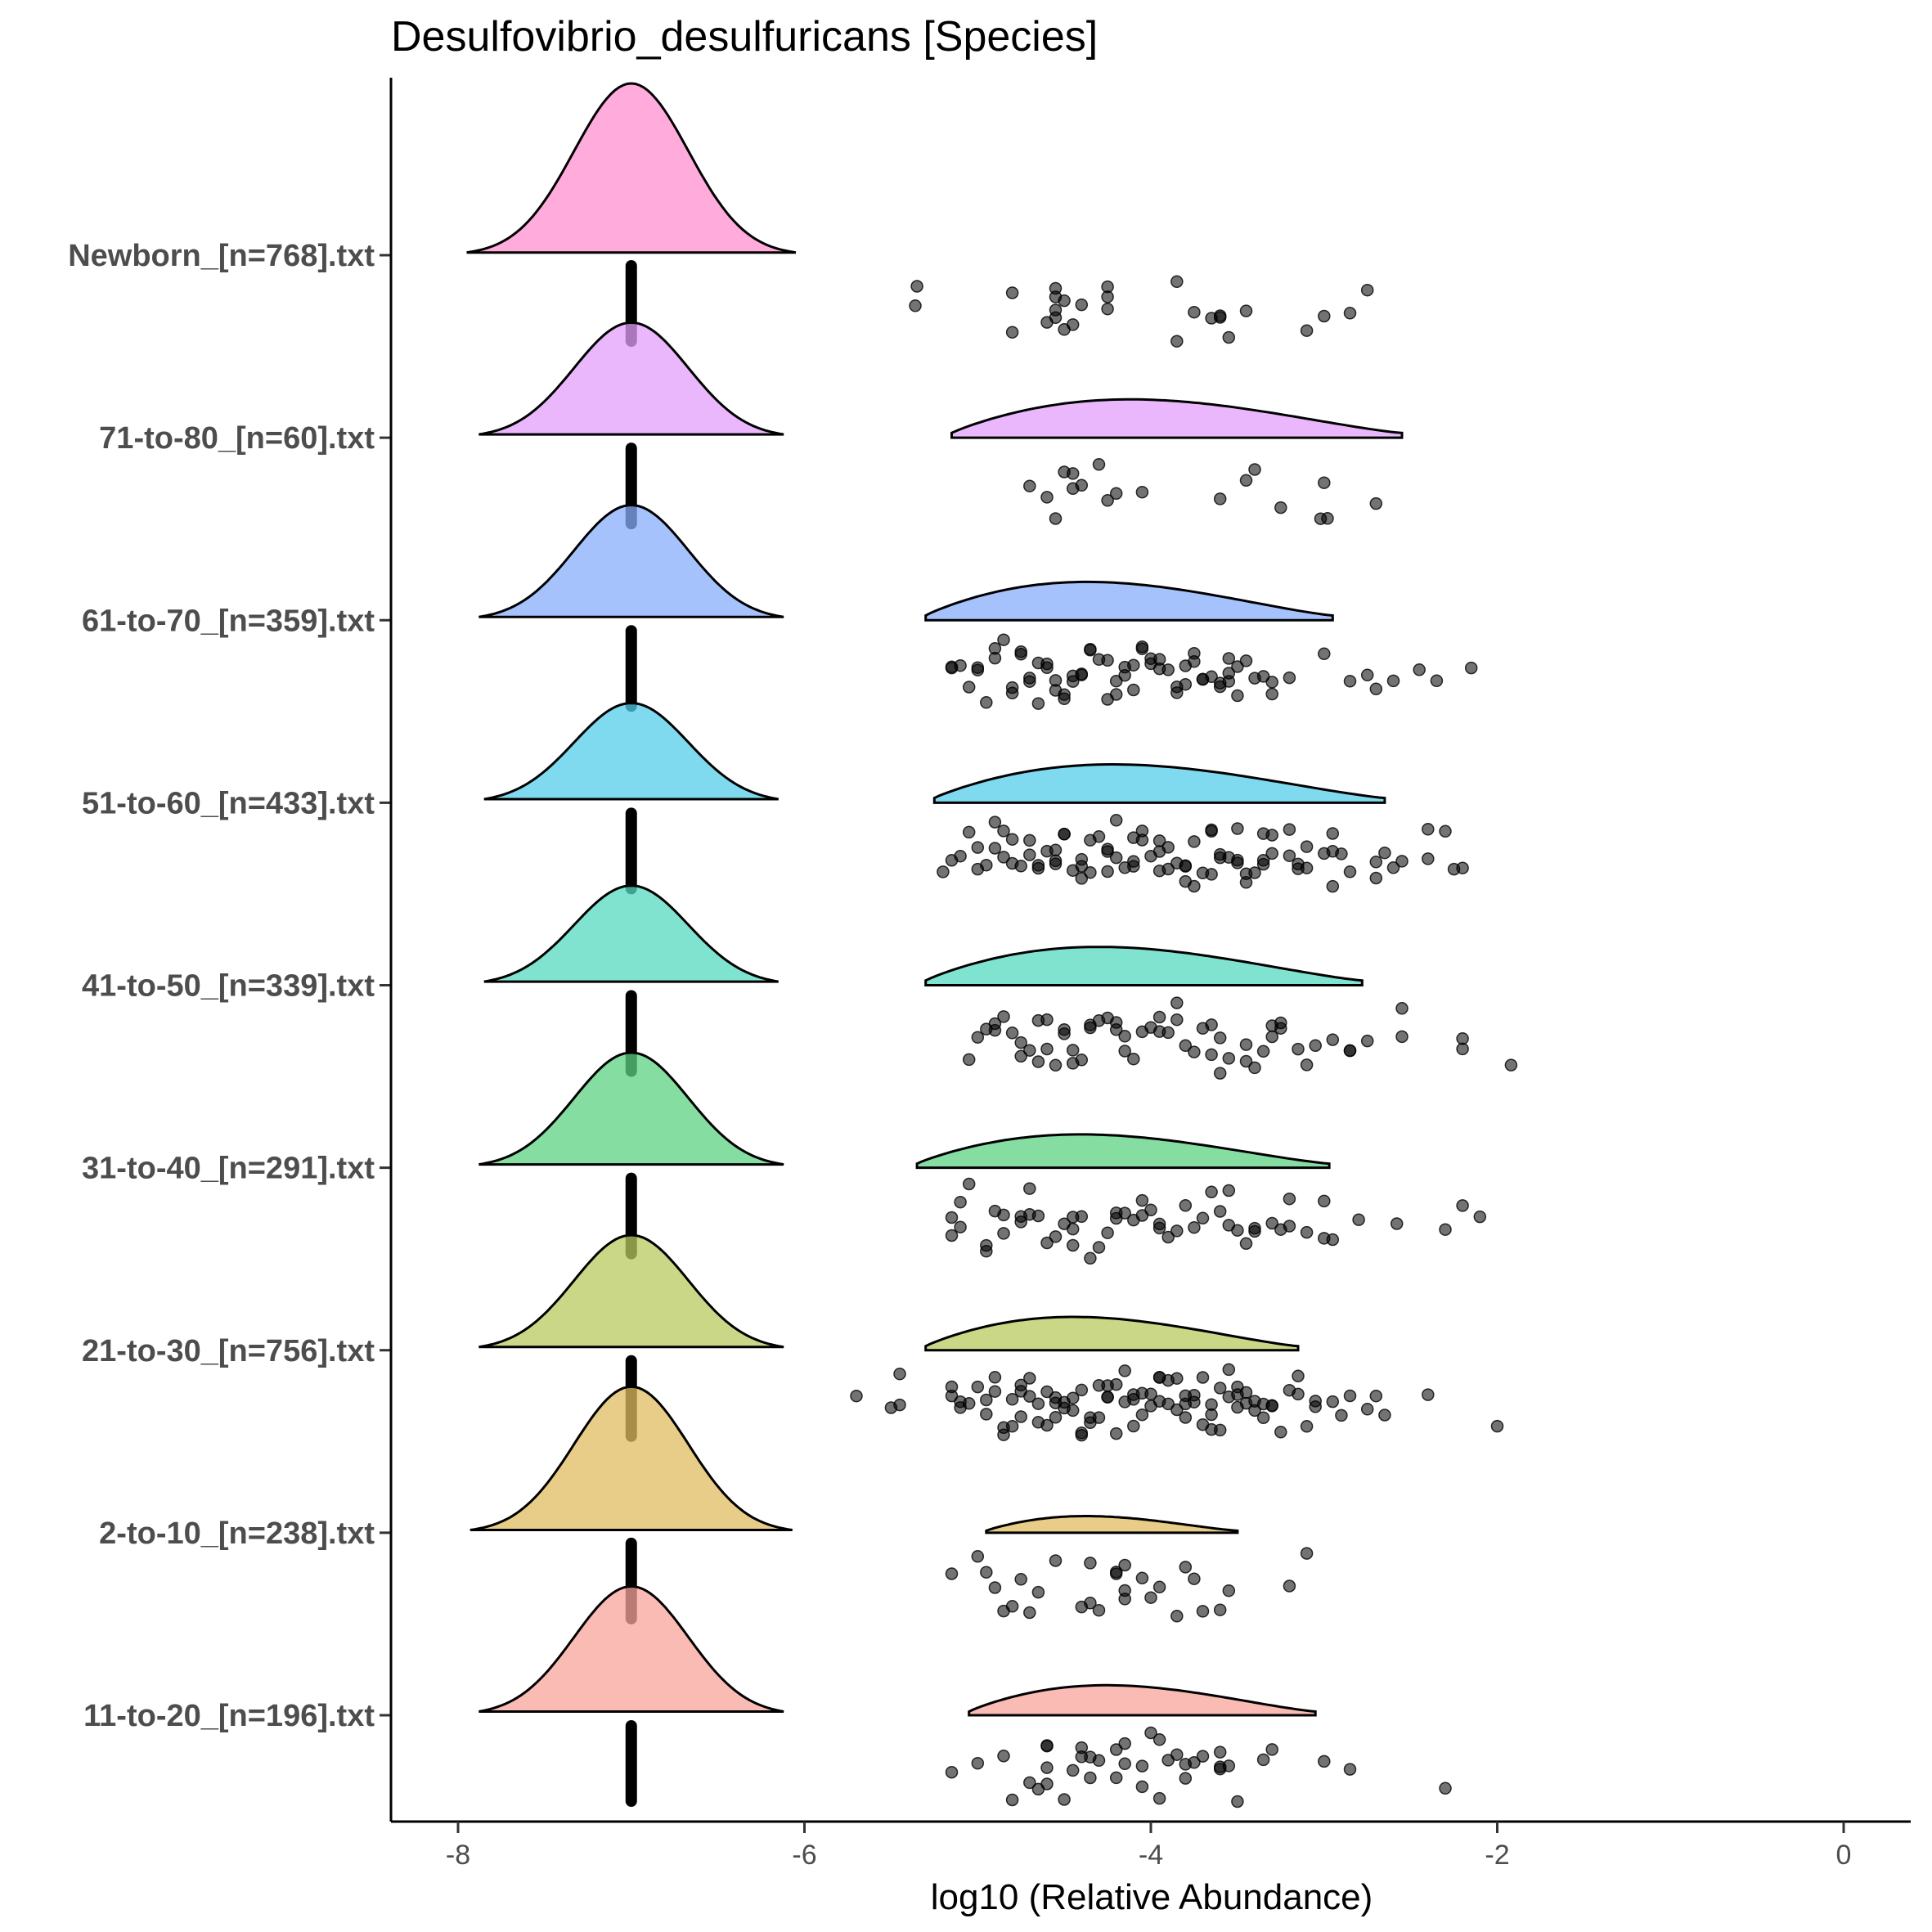  I want to click on x-tick-label: -2, so click(1497, 1856).